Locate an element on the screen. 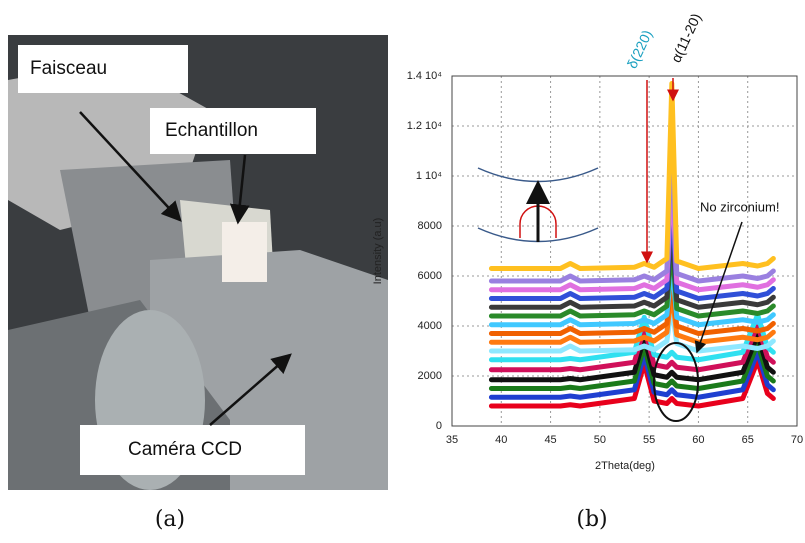 This screenshot has width=805, height=543. photo-label: Caméra CCD is located at coordinates (185, 449).